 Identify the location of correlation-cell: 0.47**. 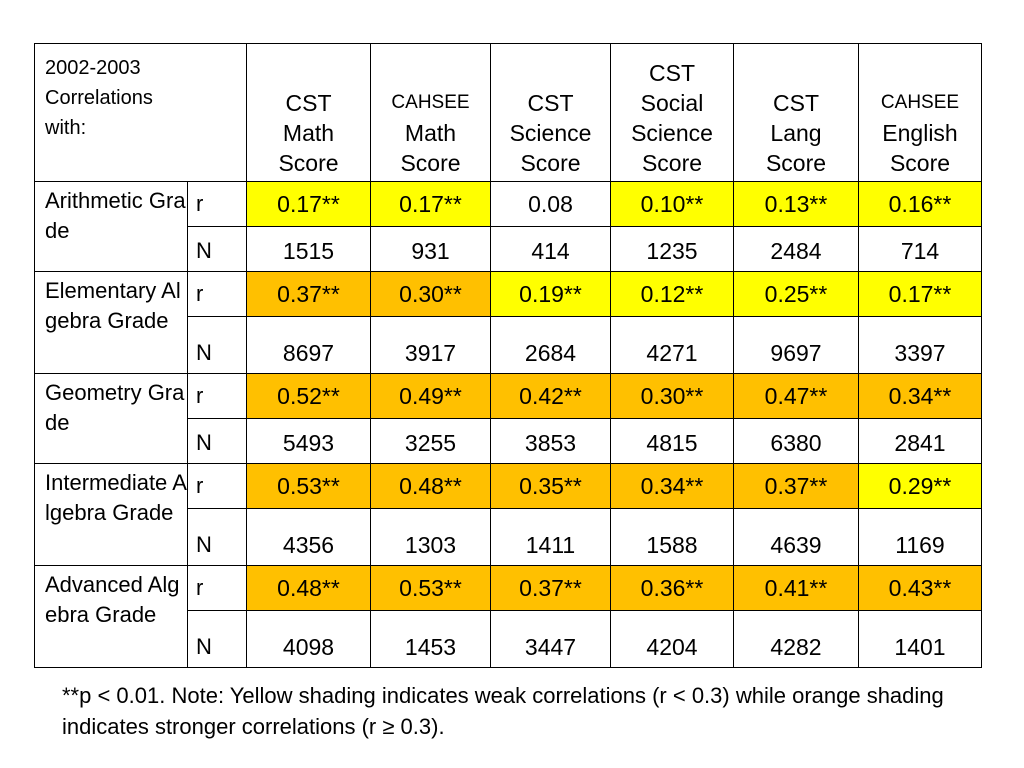
(796, 396).